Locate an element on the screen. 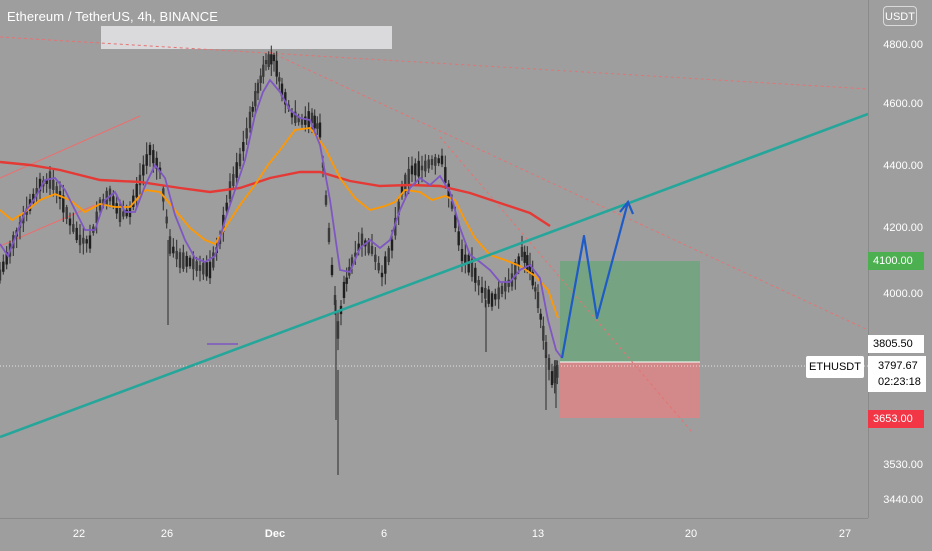 Image resolution: width=932 pixels, height=551 pixels. highlight-box is located at coordinates (246, 37).